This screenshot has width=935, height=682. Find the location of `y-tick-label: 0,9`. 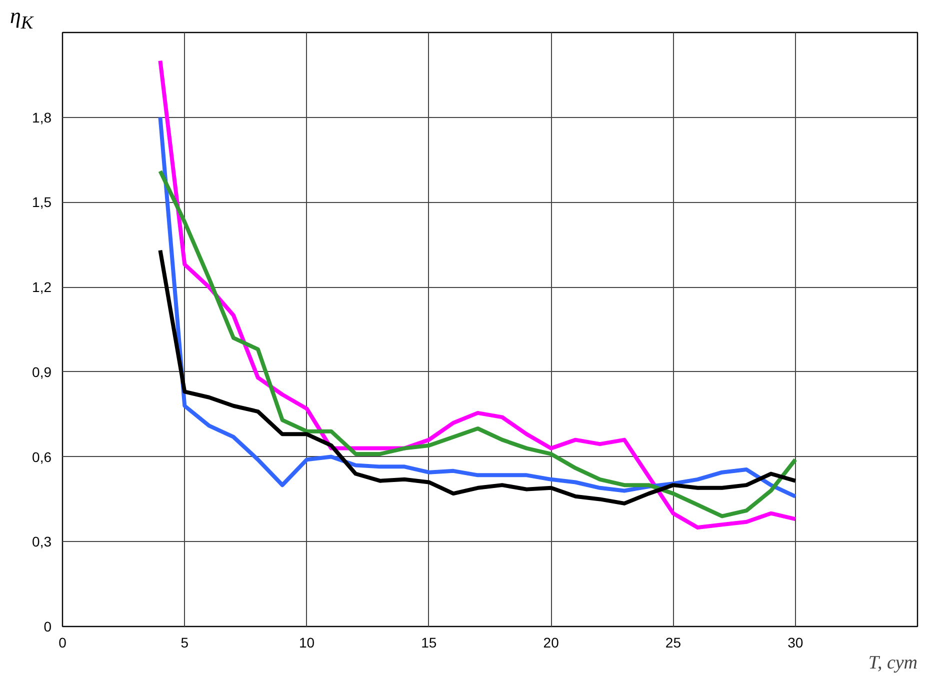

y-tick-label: 0,9 is located at coordinates (42, 372).